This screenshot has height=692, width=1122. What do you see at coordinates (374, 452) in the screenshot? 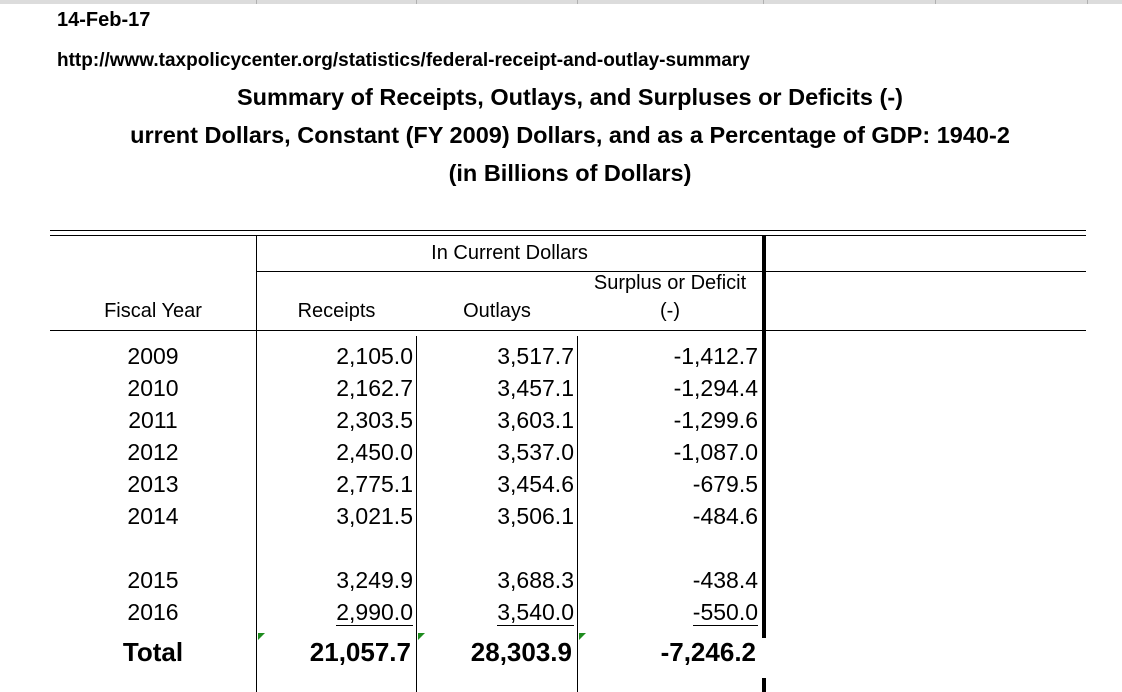
I see `cell-receipts: 2,450.0` at bounding box center [374, 452].